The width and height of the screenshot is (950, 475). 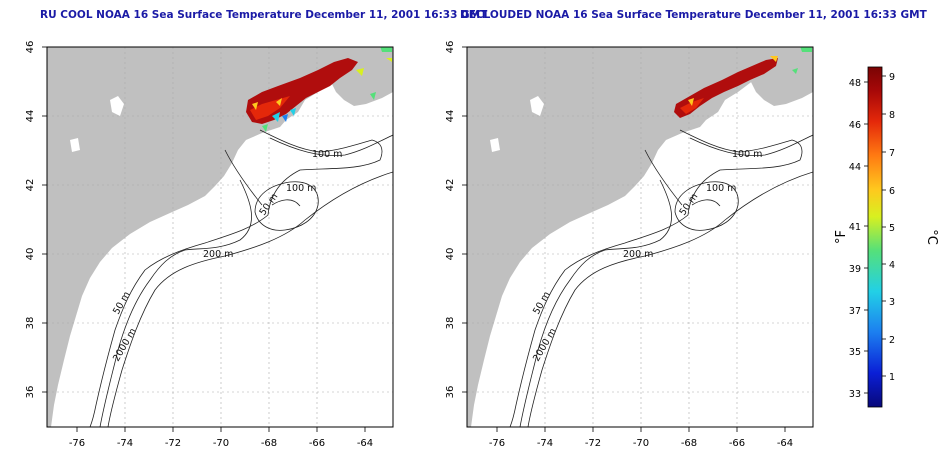 What do you see at coordinates (855, 83) in the screenshot?
I see `fahrenheit-tick-label: 48` at bounding box center [855, 83].